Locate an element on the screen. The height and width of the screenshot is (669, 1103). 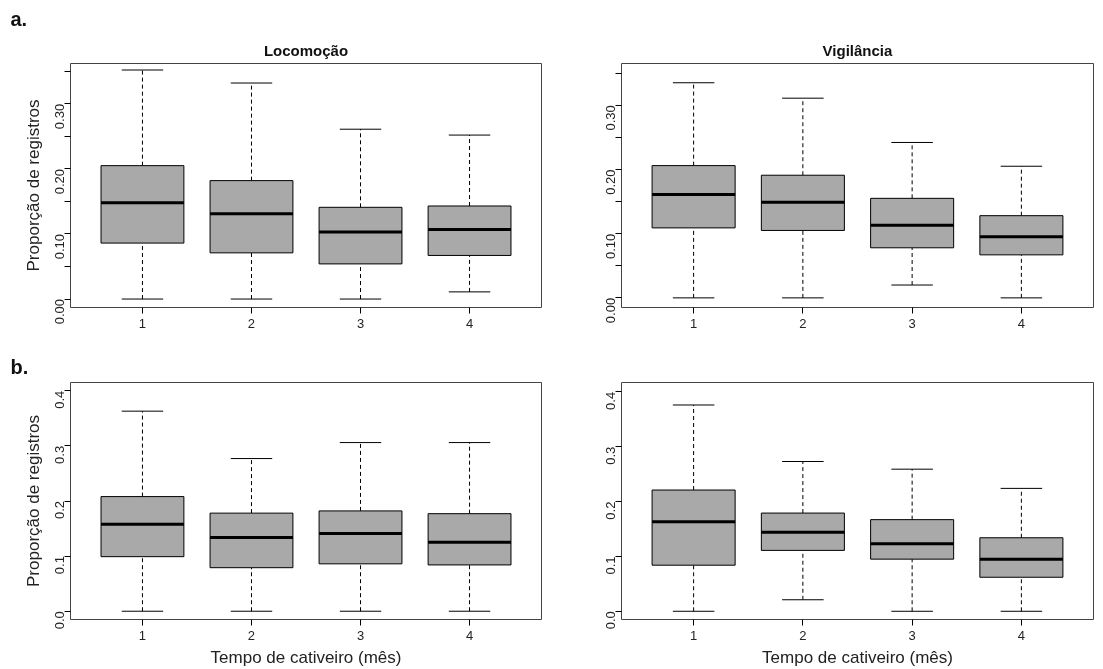
text: a. is located at coordinates (19, 18).